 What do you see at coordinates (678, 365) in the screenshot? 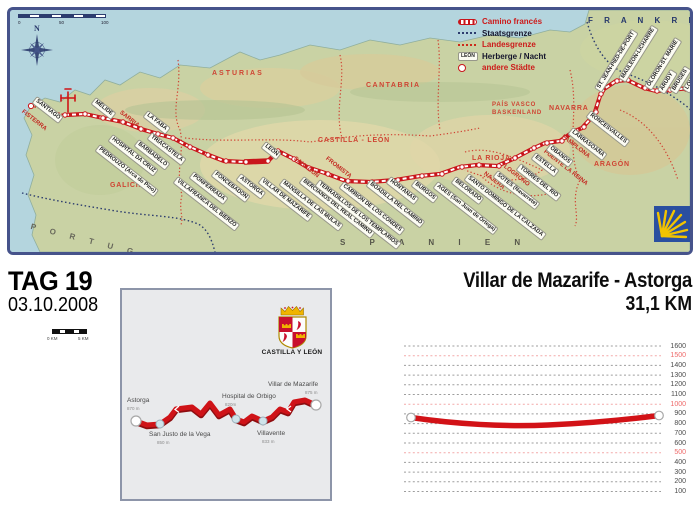
I see `ytick-1400: 1400` at bounding box center [678, 365].